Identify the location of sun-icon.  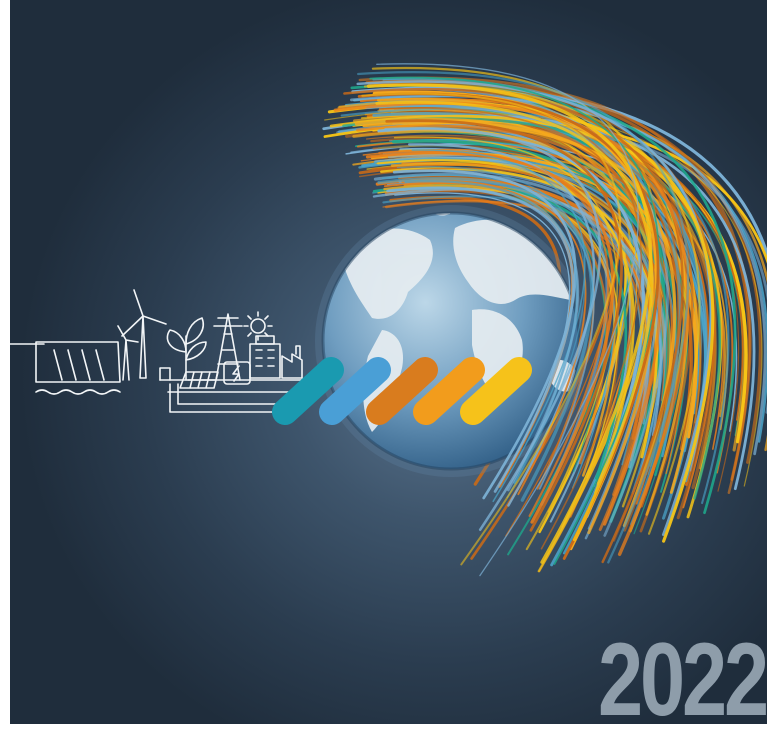
(258, 326).